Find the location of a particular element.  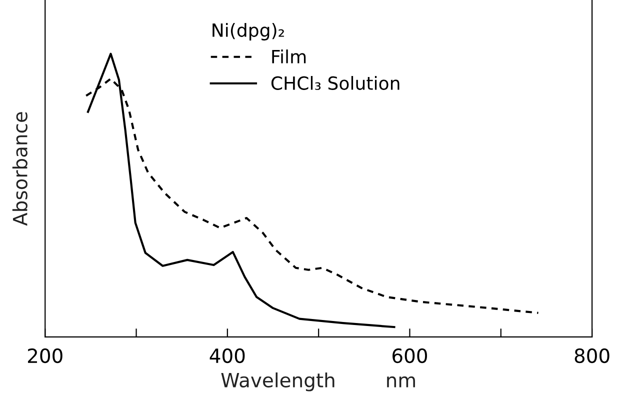

x-tick-label: 200 is located at coordinates (45, 356).